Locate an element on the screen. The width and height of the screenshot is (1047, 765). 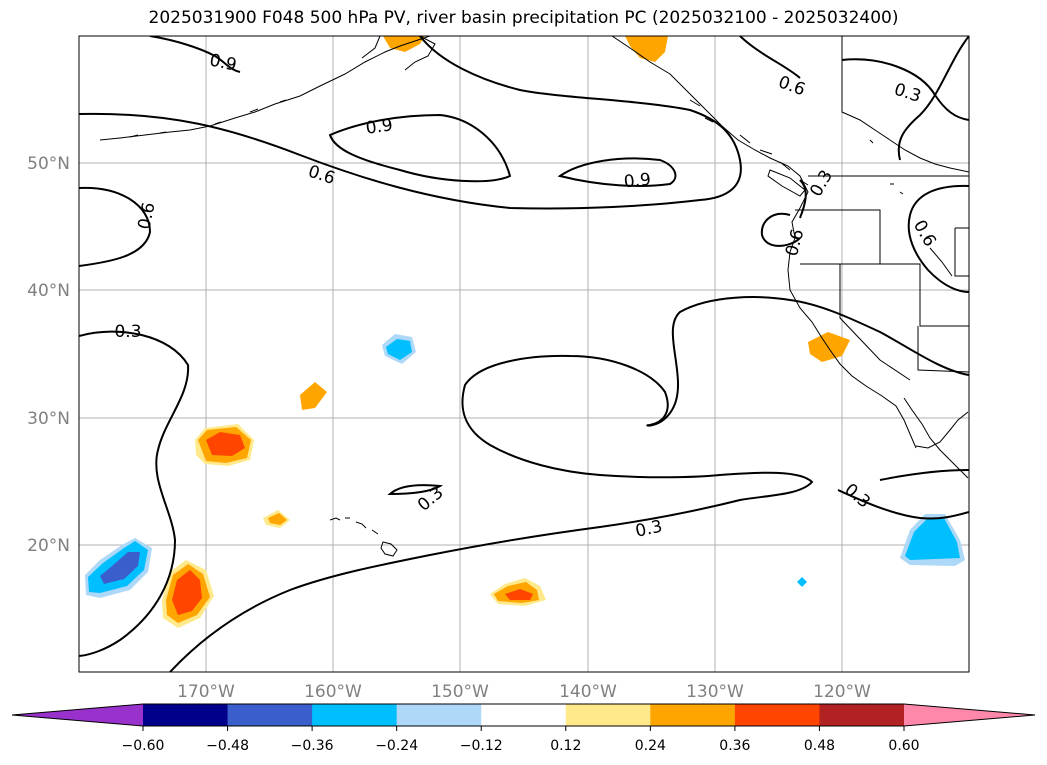
lon-label: 160°W is located at coordinates (333, 692).